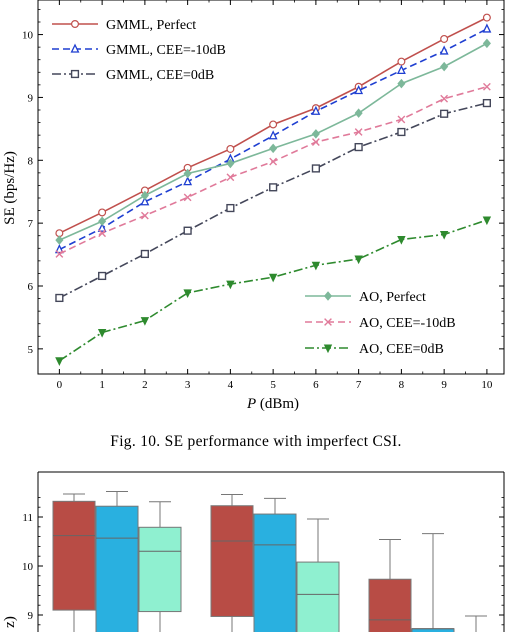 The width and height of the screenshot is (512, 632). I want to click on legend-label: GMML, Perfect, so click(151, 25).